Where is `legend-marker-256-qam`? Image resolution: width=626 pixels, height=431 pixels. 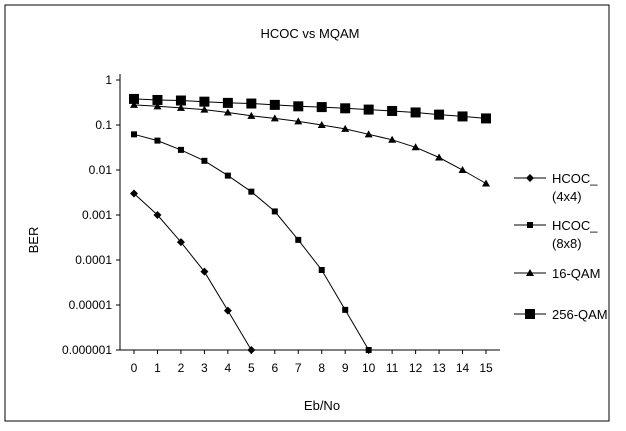 legend-marker-256-qam is located at coordinates (530, 314).